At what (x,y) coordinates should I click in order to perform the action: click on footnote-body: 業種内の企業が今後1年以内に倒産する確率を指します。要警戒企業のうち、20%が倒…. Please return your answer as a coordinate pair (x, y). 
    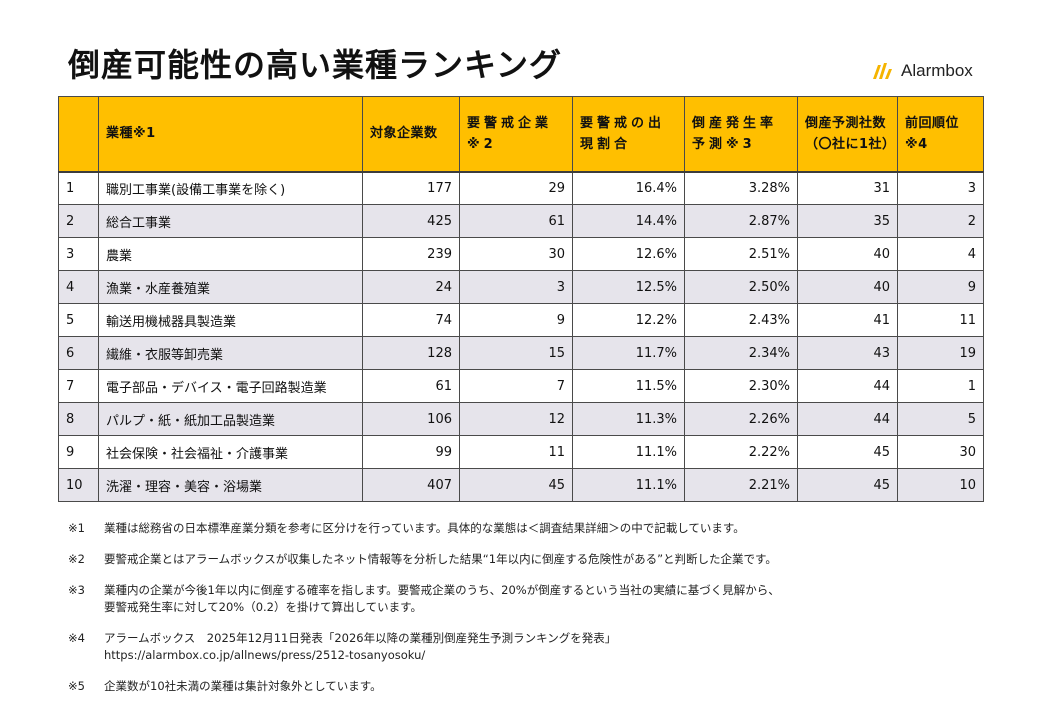
    Looking at the image, I should click on (536, 599).